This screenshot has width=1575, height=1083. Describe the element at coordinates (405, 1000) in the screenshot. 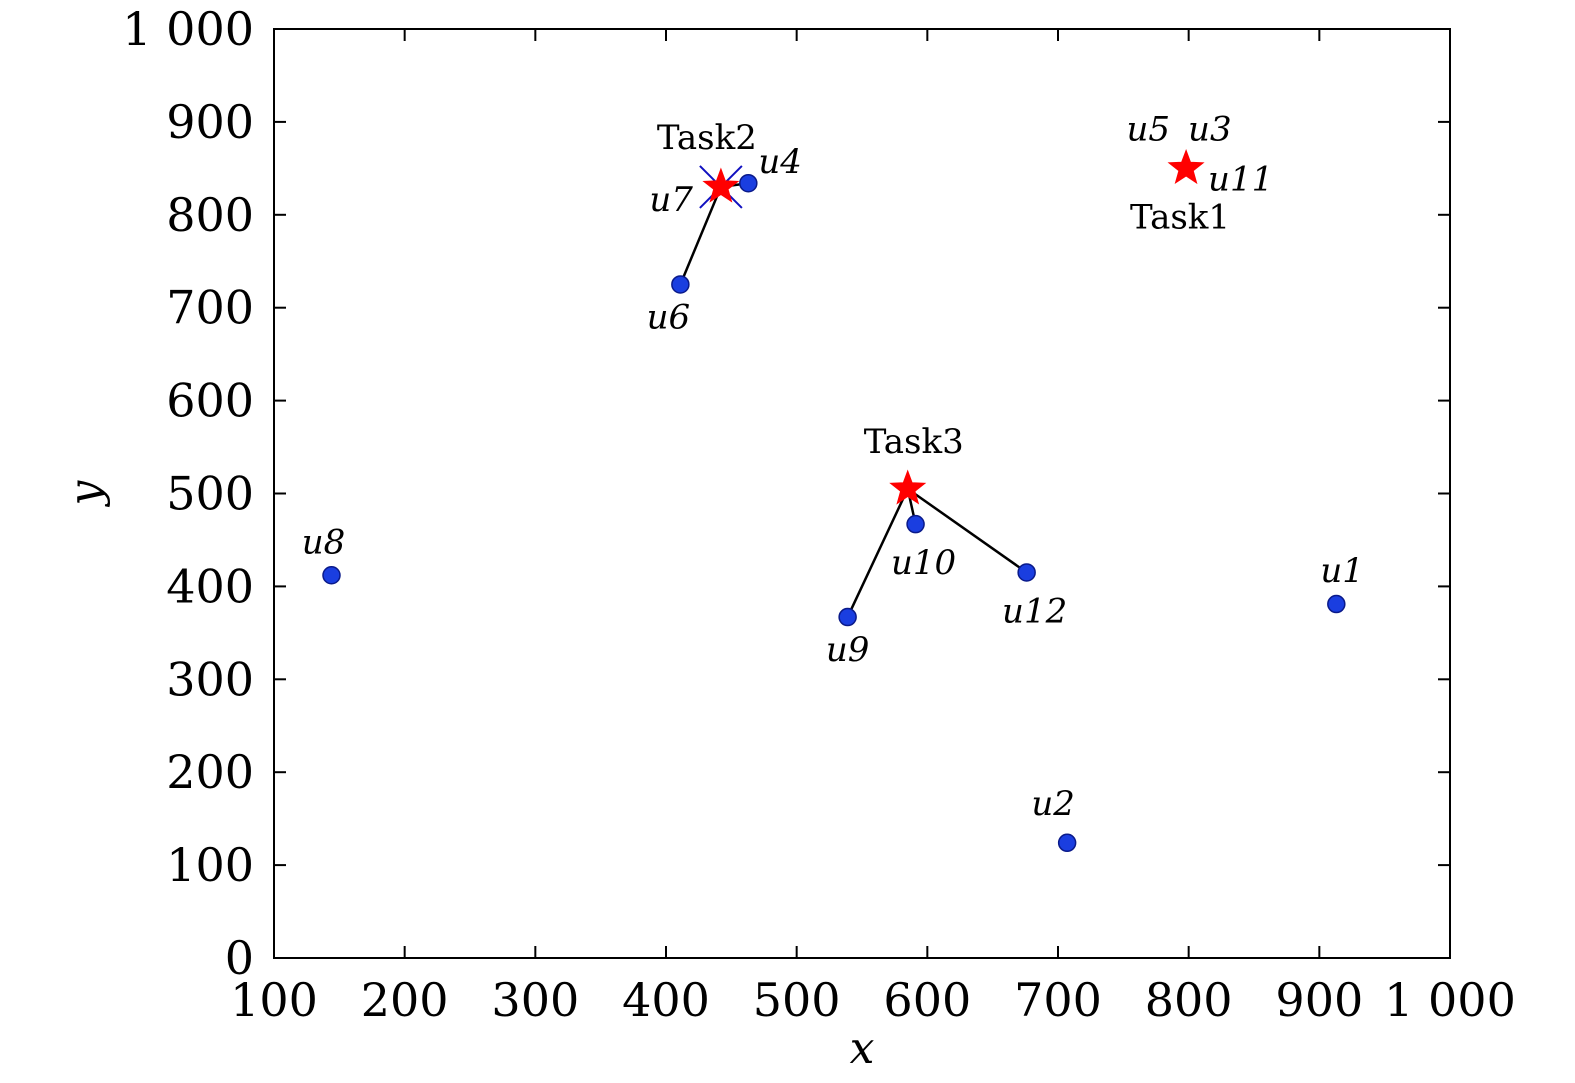

I see `x-tick-label: 200` at that location.